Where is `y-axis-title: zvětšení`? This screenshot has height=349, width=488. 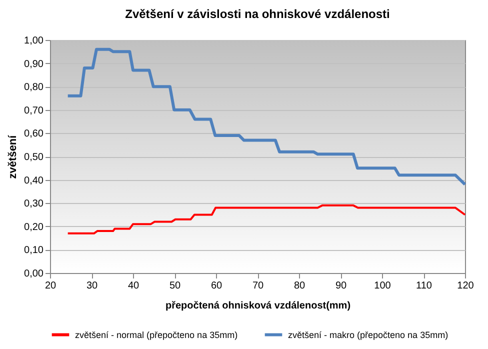
y-axis-title: zvětšení is located at coordinates (13, 156).